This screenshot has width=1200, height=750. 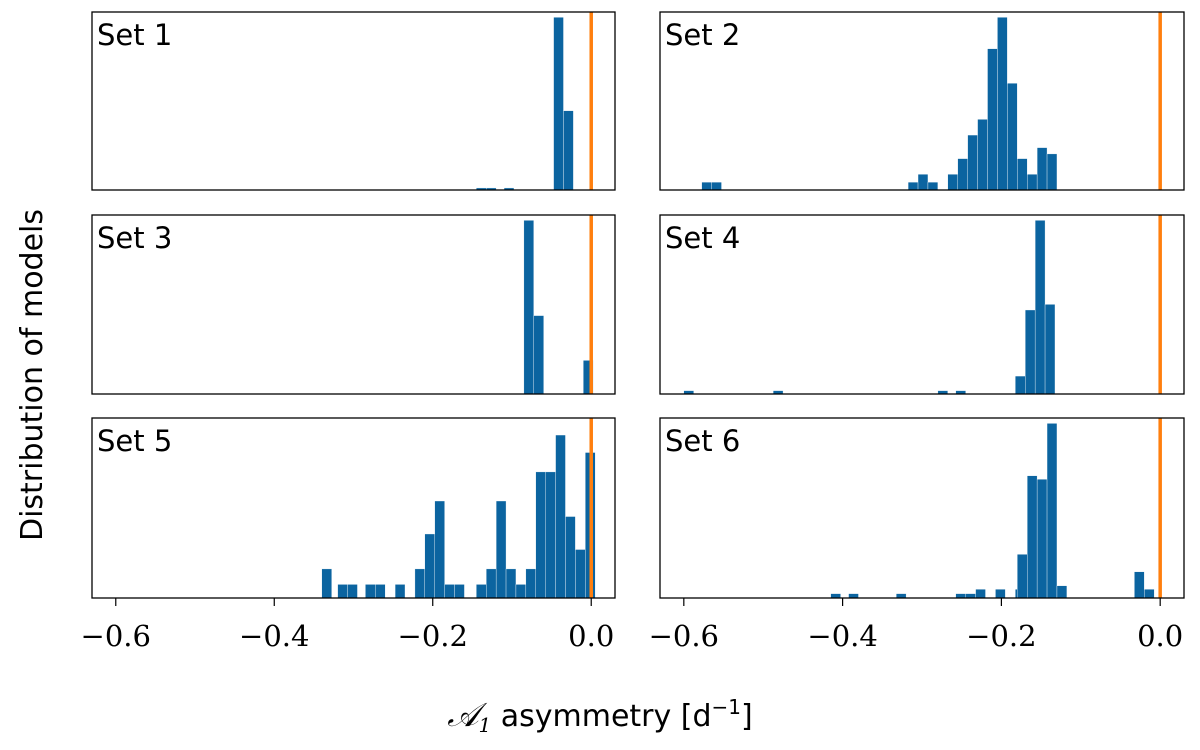 I want to click on panel-set-1: Set 1, so click(x=353, y=101).